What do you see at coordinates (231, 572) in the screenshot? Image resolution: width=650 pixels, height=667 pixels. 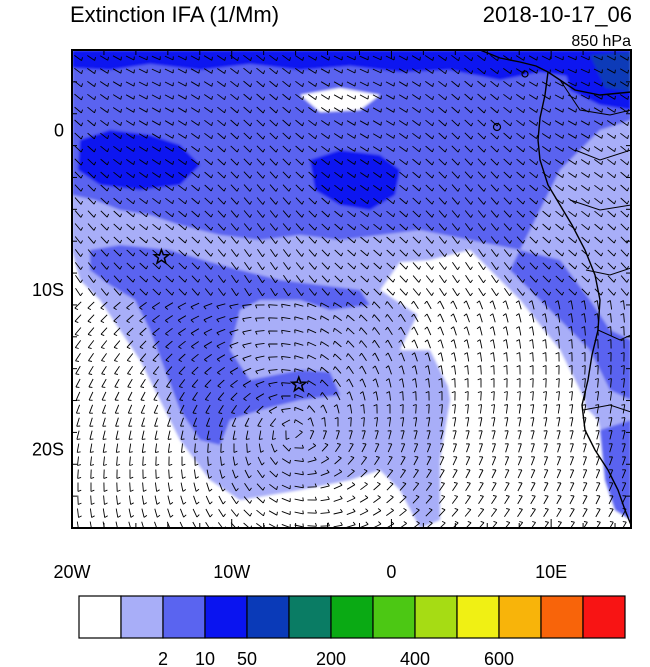 I see `x-tick-label: 10W` at bounding box center [231, 572].